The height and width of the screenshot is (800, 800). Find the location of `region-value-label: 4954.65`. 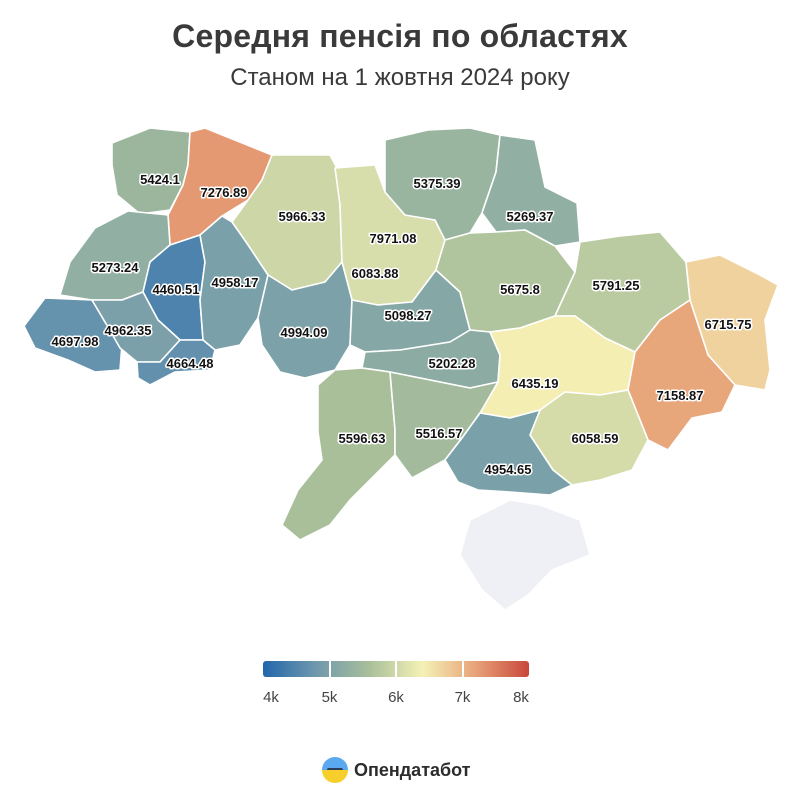

region-value-label: 4954.65 is located at coordinates (508, 469).